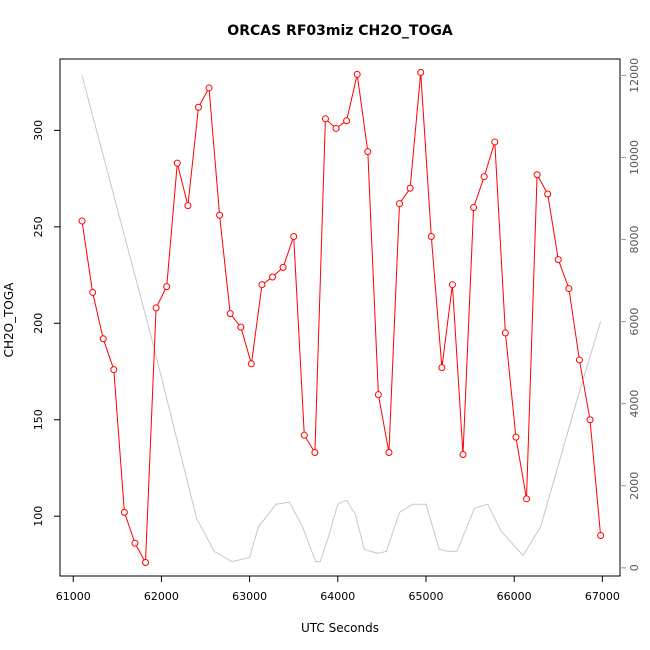 The width and height of the screenshot is (650, 650). Describe the element at coordinates (514, 596) in the screenshot. I see `x-tick-label: 66000` at that location.